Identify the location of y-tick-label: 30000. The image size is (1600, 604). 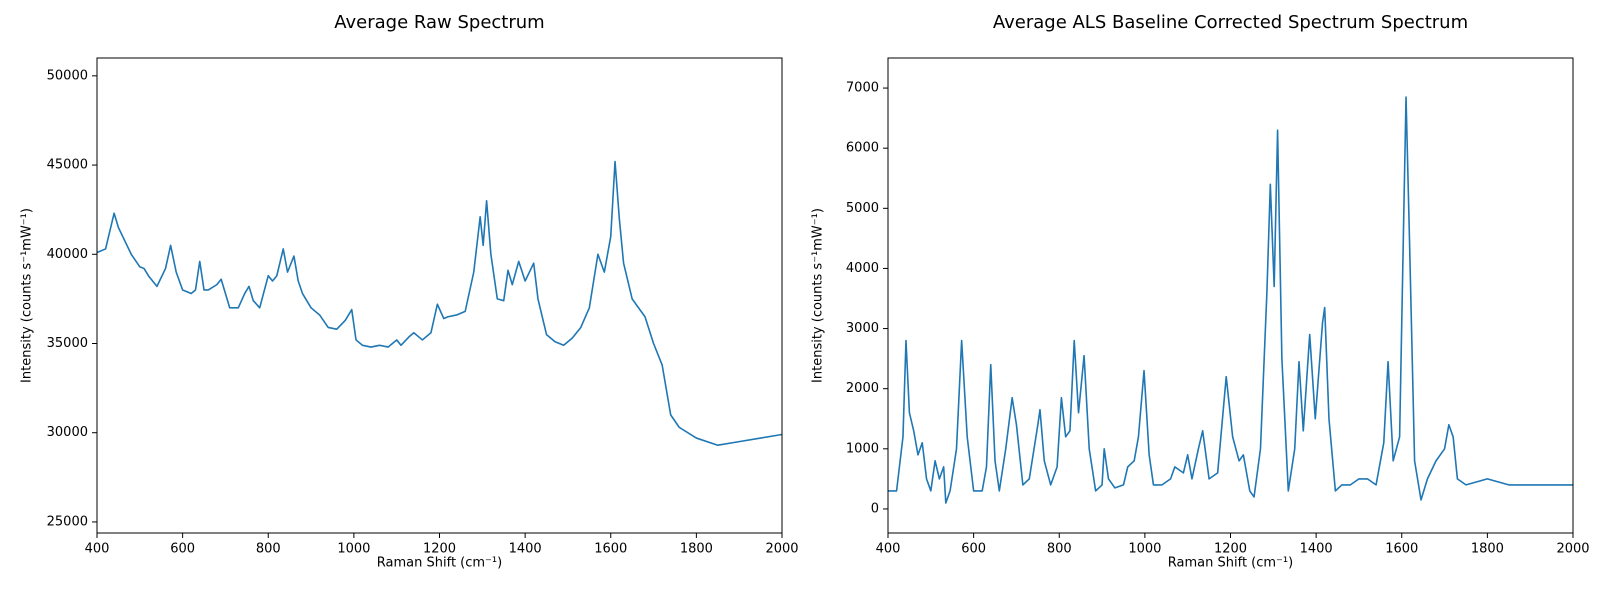
(67, 432).